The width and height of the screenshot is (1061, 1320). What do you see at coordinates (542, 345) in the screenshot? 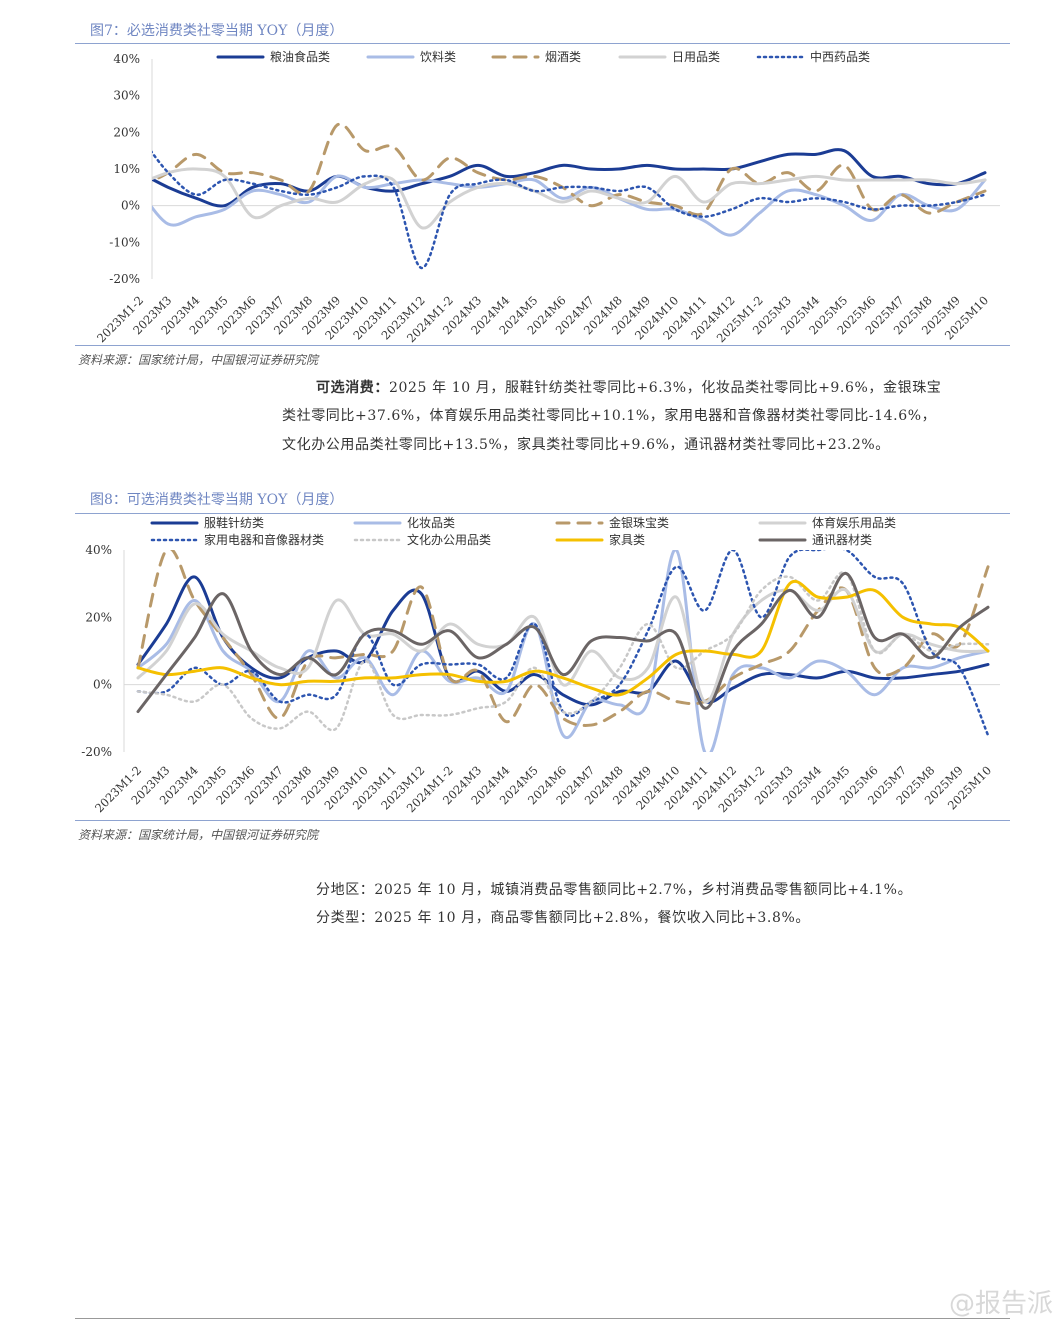
I see `chart1-bottom-rule` at bounding box center [542, 345].